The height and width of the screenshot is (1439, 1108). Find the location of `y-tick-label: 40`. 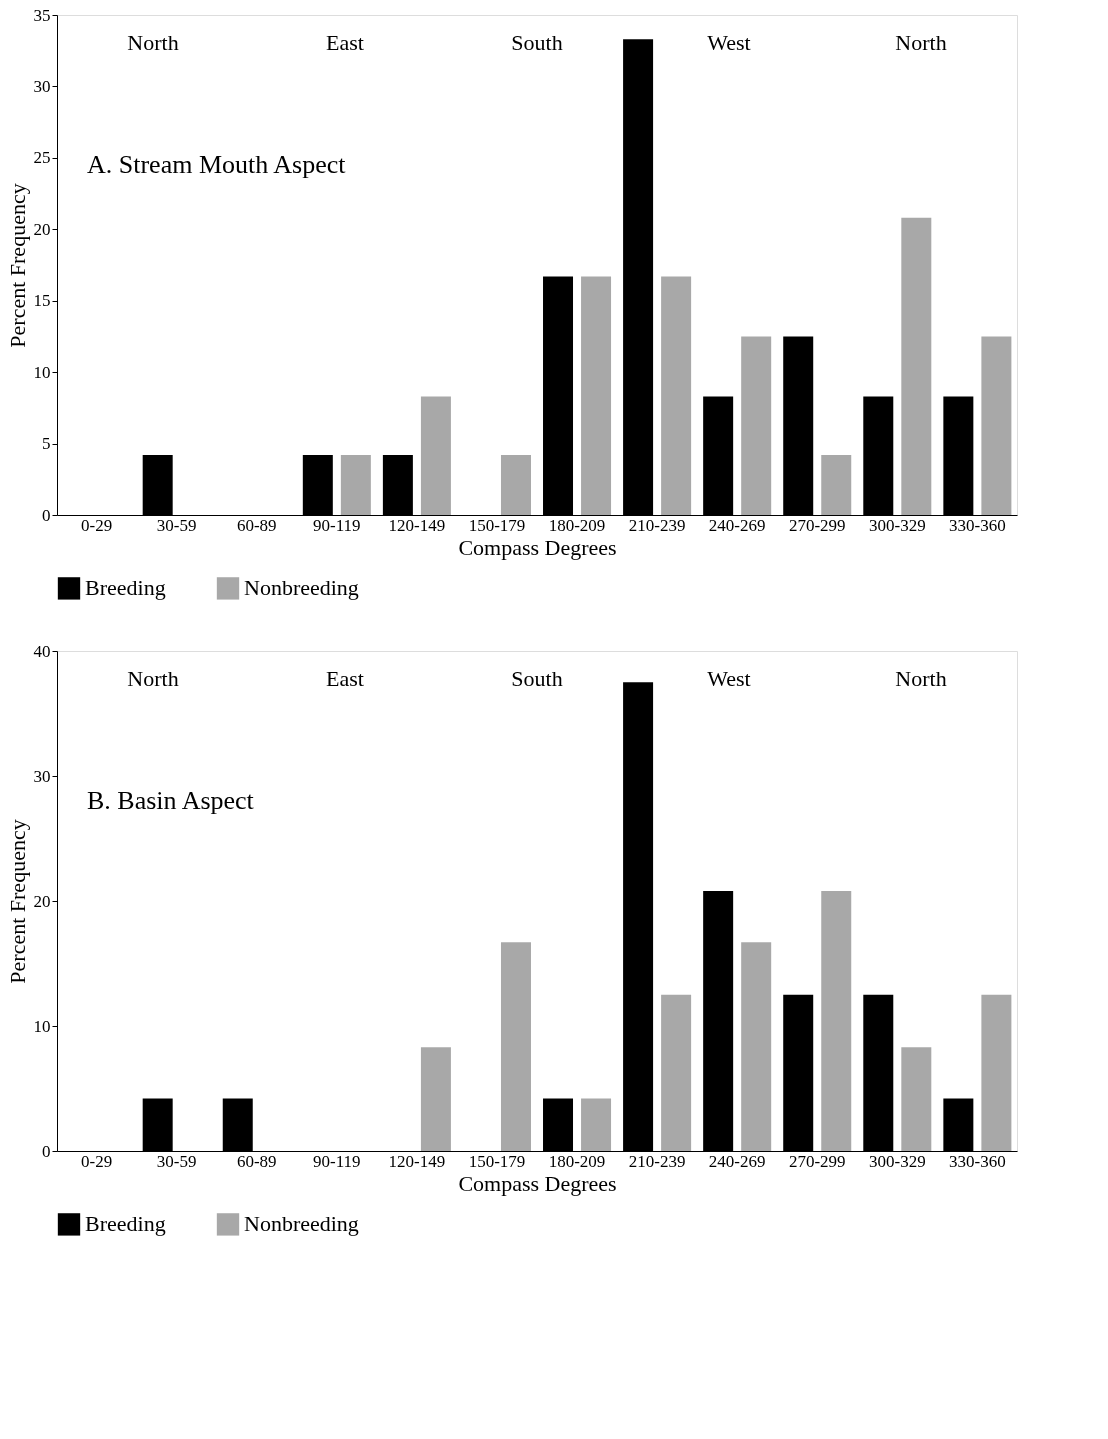

y-tick-label: 40 is located at coordinates (42, 651).